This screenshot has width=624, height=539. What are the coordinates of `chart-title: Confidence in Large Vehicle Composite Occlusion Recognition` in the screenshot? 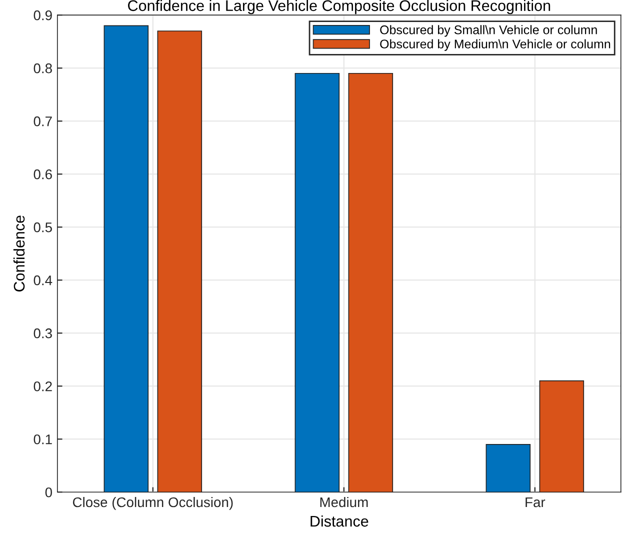 It's located at (339, 7).